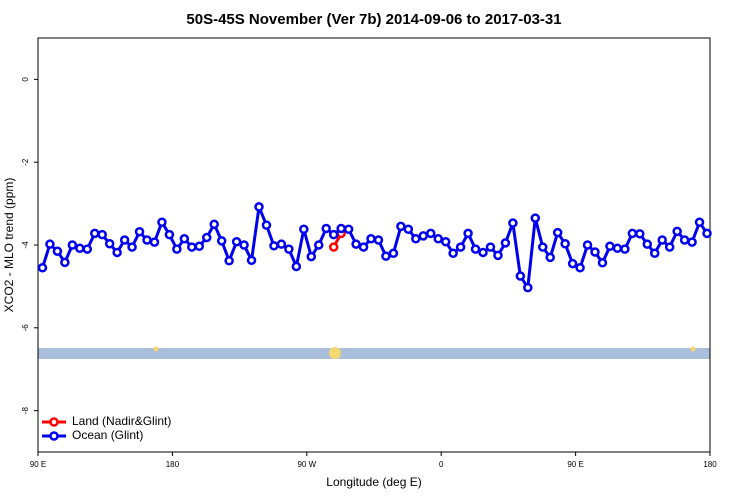 This screenshot has height=500, width=750. I want to click on x-axis-label: Longitude (deg E), so click(373, 482).